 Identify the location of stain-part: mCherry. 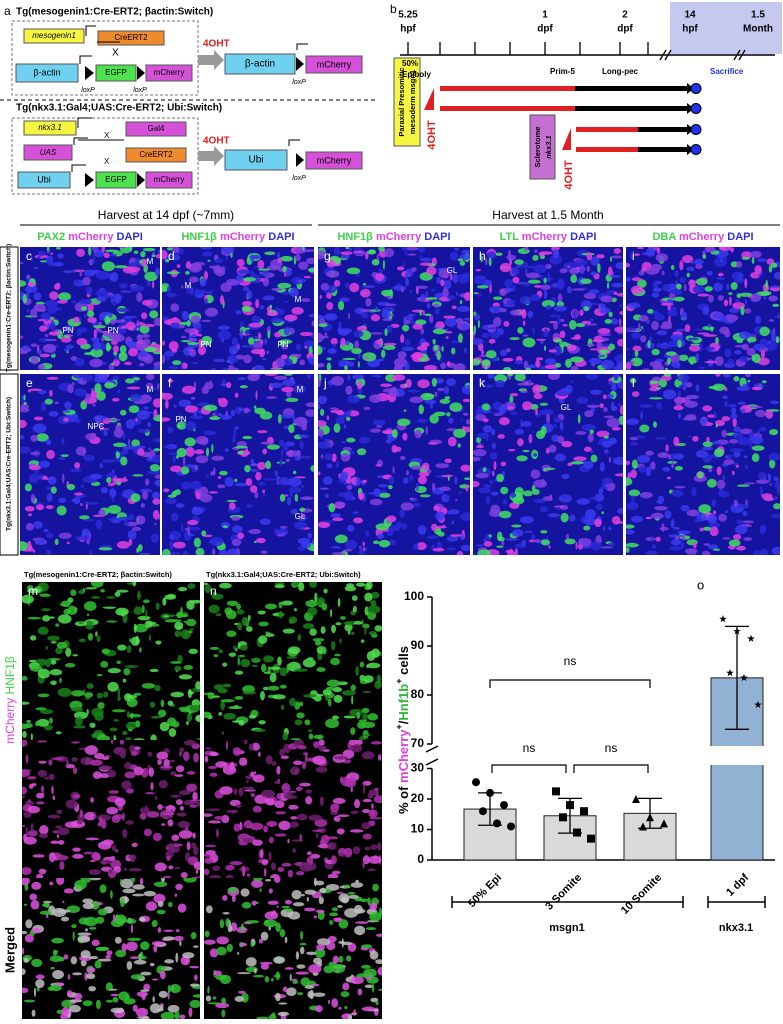
(89, 237).